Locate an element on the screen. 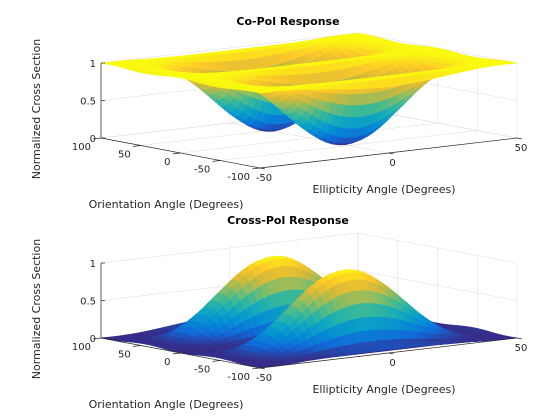 The width and height of the screenshot is (560, 420). cross-pol-x-label: Ellipticity Angle (Degrees) is located at coordinates (383, 389).